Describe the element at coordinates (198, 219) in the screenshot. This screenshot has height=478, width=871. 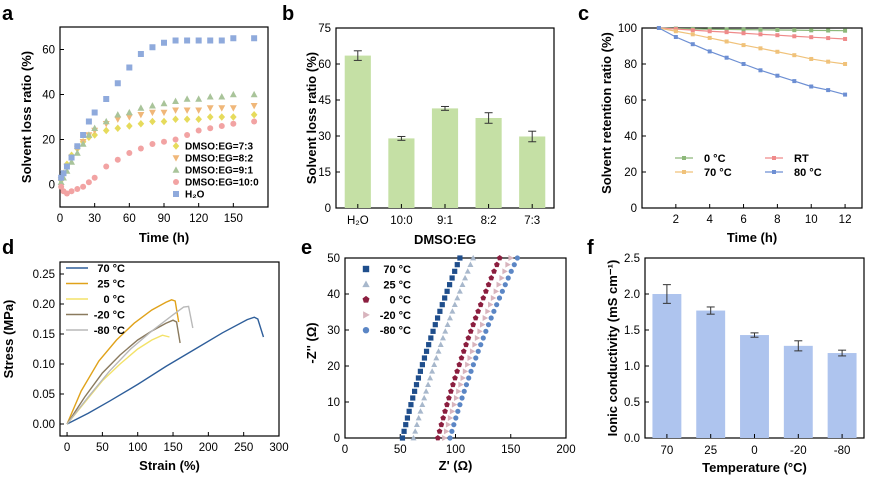
I see `x-tick-label: 120` at that location.